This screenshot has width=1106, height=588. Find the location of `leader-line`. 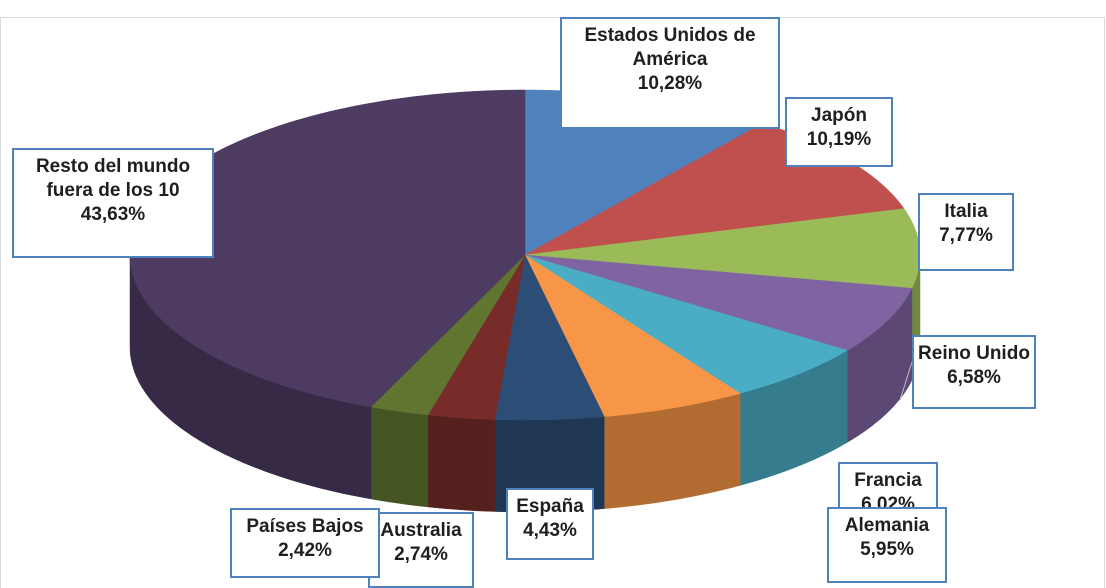

leader-line is located at coordinates (906, 381).